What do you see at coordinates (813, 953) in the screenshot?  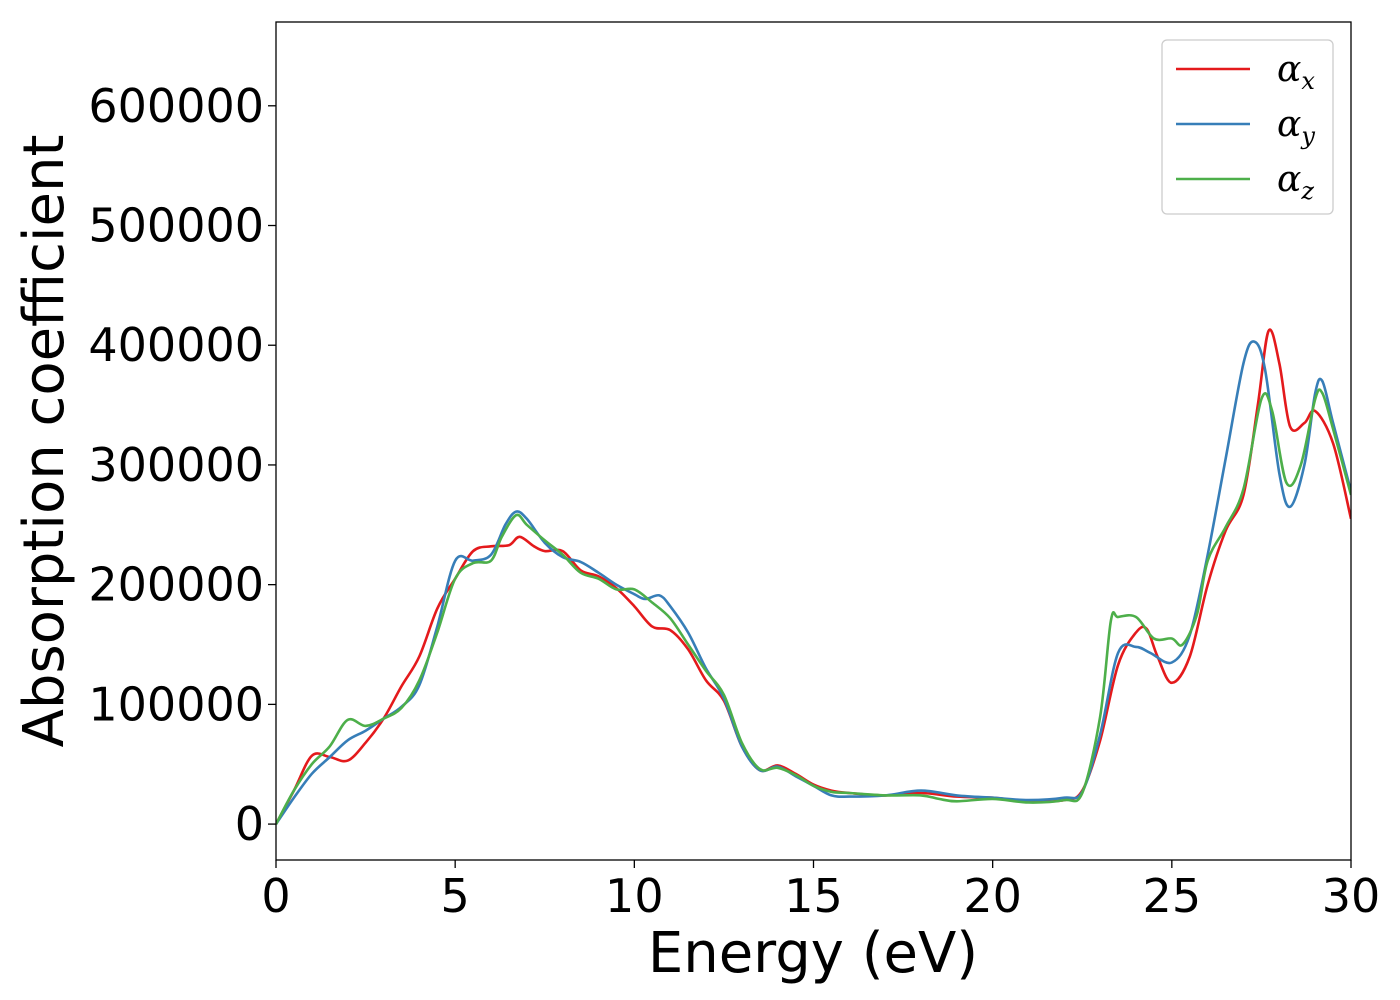 I see `x-axis-label: Energy (eV)` at bounding box center [813, 953].